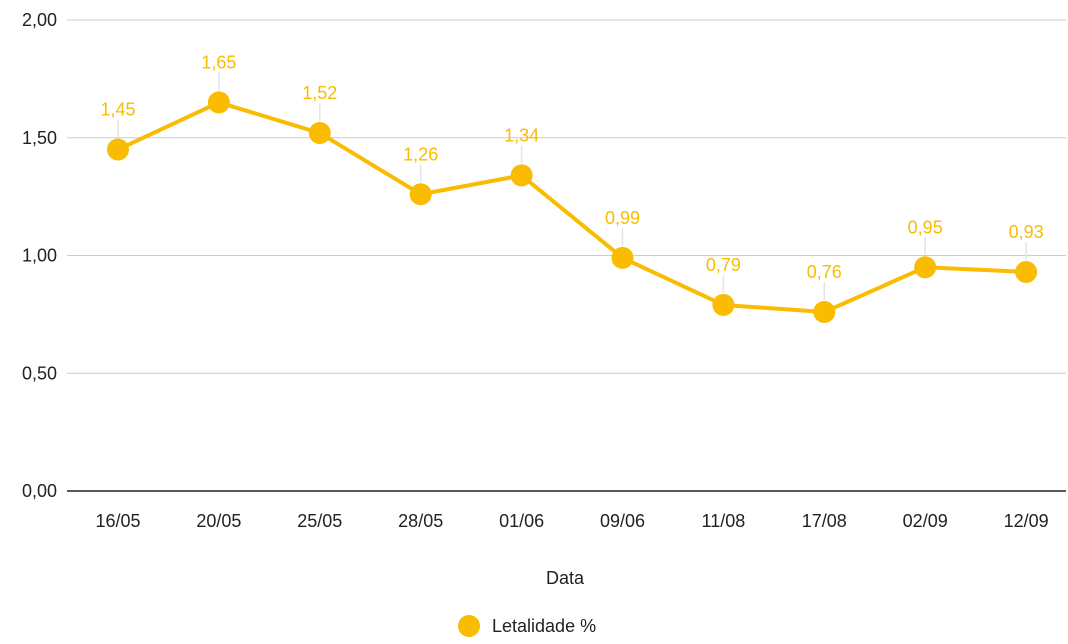 The height and width of the screenshot is (644, 1068). Describe the element at coordinates (824, 272) in the screenshot. I see `data-label: 0,76` at that location.